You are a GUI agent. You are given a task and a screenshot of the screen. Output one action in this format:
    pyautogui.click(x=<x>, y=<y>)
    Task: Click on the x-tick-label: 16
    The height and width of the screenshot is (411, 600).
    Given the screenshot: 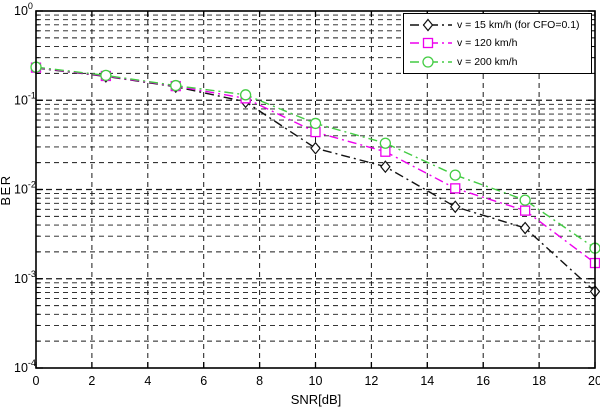 What is the action you would take?
    pyautogui.click(x=483, y=381)
    